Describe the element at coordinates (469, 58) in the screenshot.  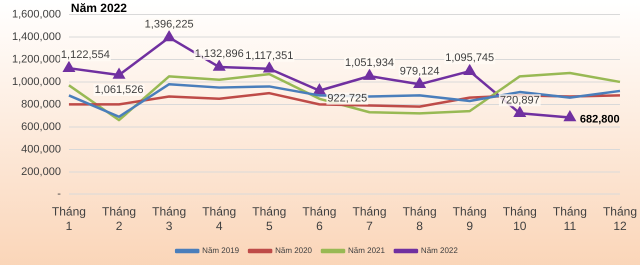
I see `data-label: 1,095,745` at that location.